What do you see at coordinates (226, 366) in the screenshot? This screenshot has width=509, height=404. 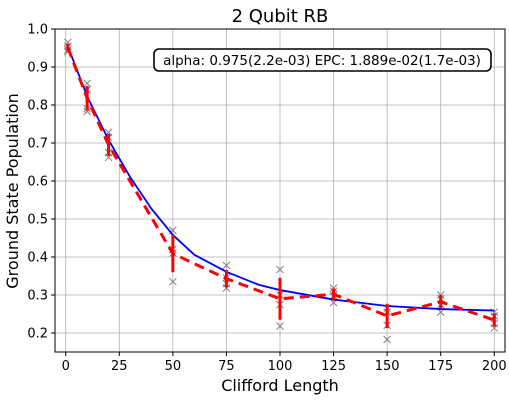 I see `x-tick-label: 75` at bounding box center [226, 366].